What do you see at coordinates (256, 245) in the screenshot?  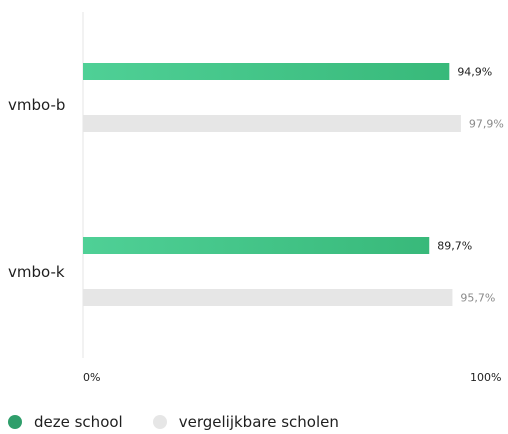 I see `bar-vmbo-k-deze-school` at bounding box center [256, 245].